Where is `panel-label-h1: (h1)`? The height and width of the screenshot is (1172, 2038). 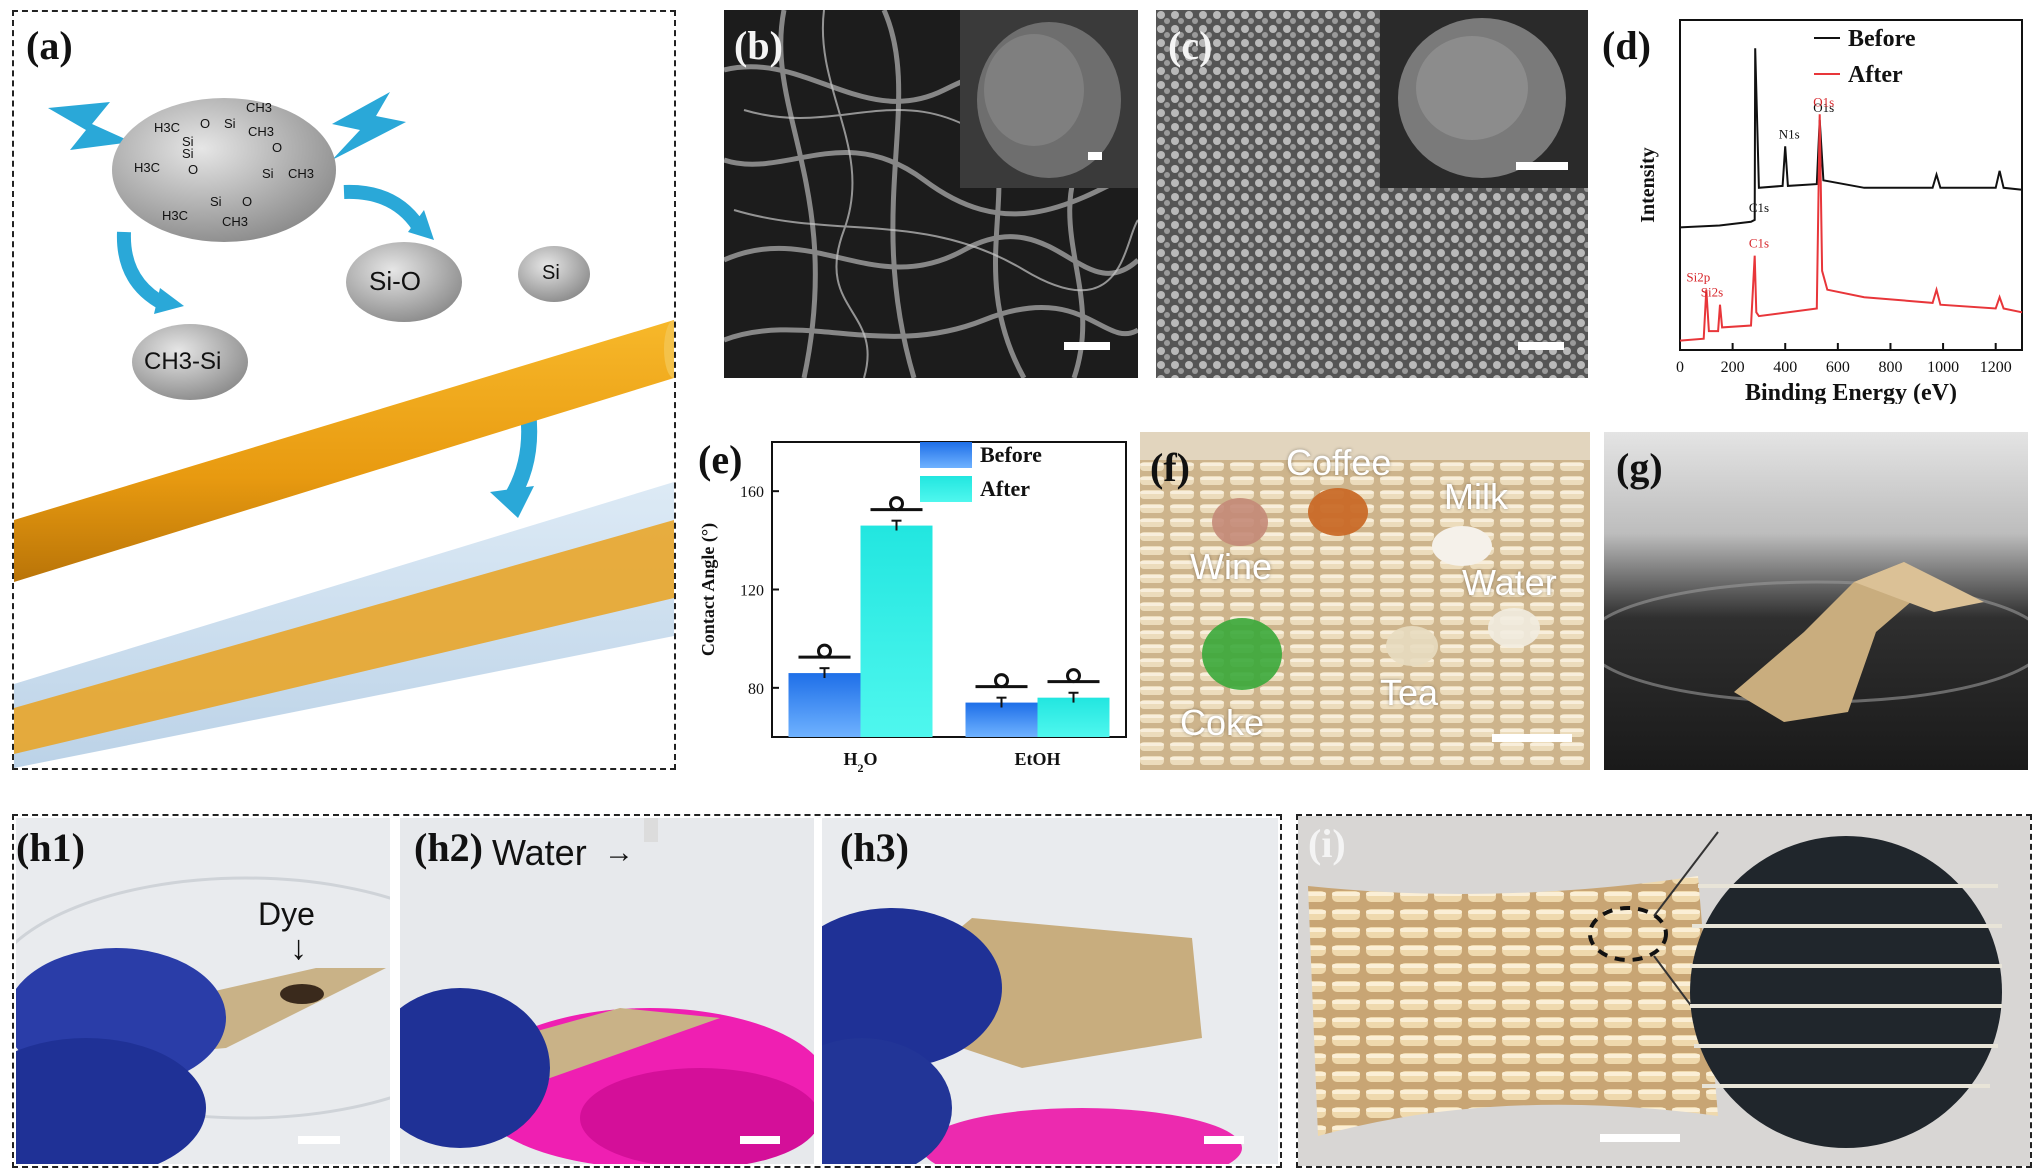
panel-label-h1: (h1) is located at coordinates (50, 847).